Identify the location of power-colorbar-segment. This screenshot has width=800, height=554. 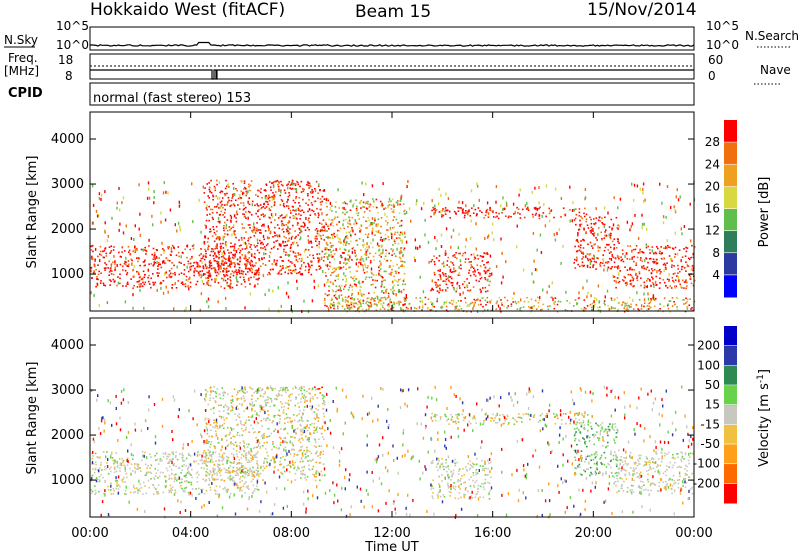
(730, 175).